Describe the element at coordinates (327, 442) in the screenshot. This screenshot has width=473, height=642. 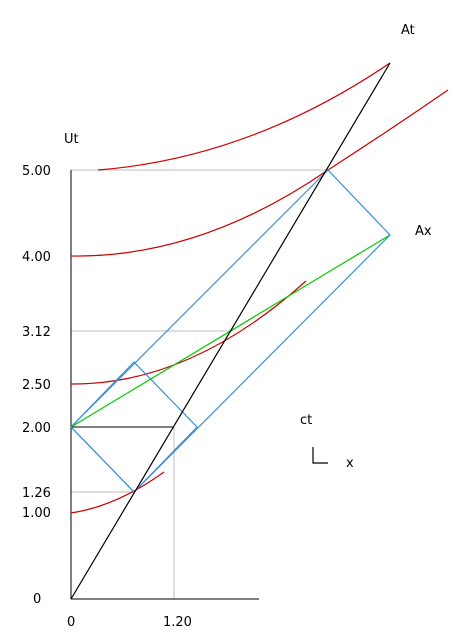
I see `legend: ct x` at that location.